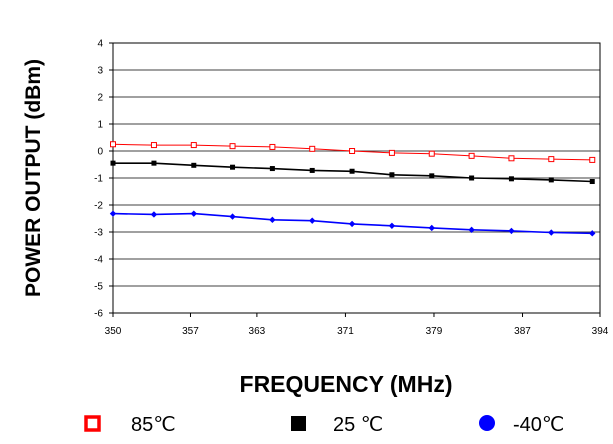 This screenshot has height=444, width=613. What do you see at coordinates (98, 179) in the screenshot?
I see `y-tick-label: -1` at bounding box center [98, 179].